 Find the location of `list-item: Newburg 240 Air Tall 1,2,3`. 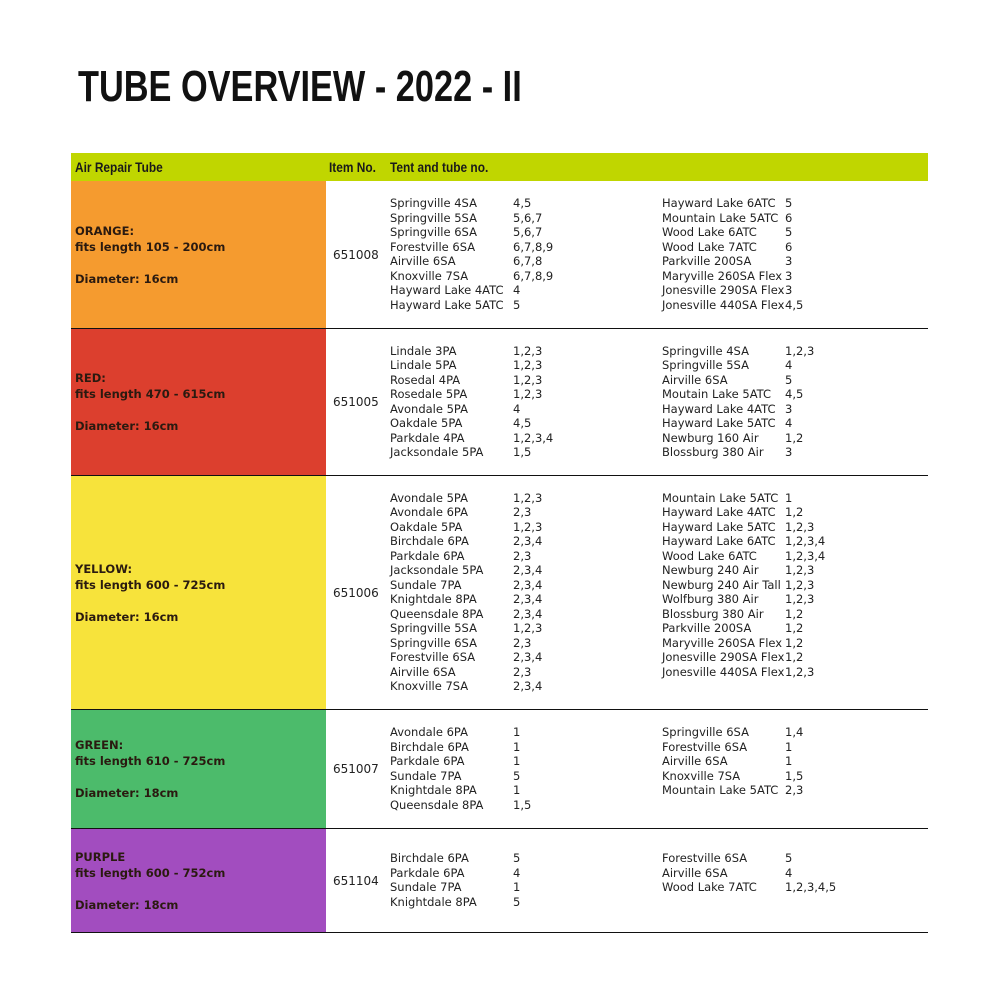

list-item: Newburg 240 Air Tall 1,2,3 is located at coordinates (738, 585).